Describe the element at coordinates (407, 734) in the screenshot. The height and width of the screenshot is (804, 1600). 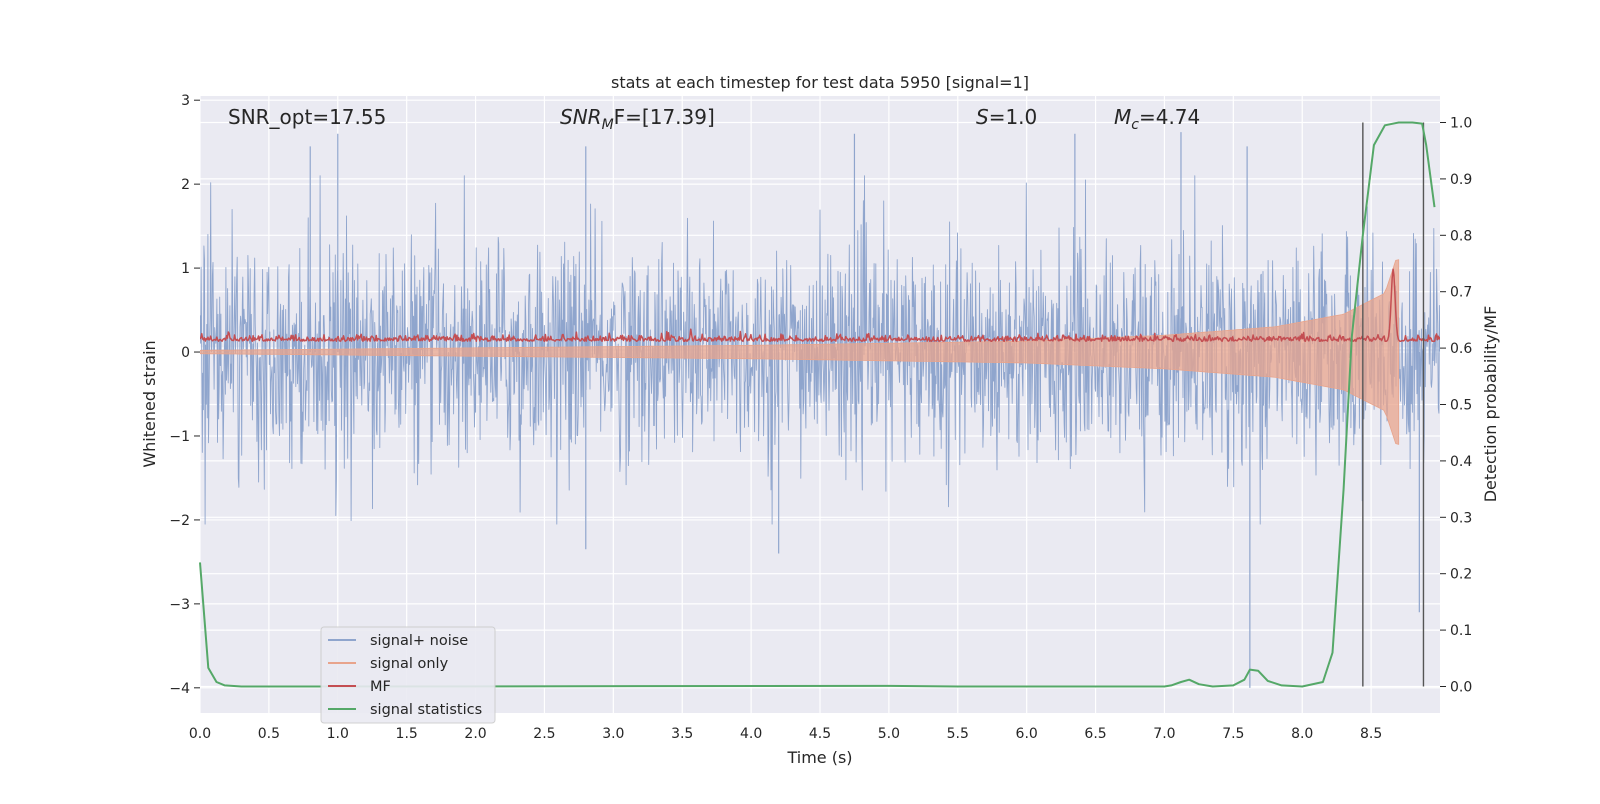
I see `x-tick-label: 1.5` at that location.